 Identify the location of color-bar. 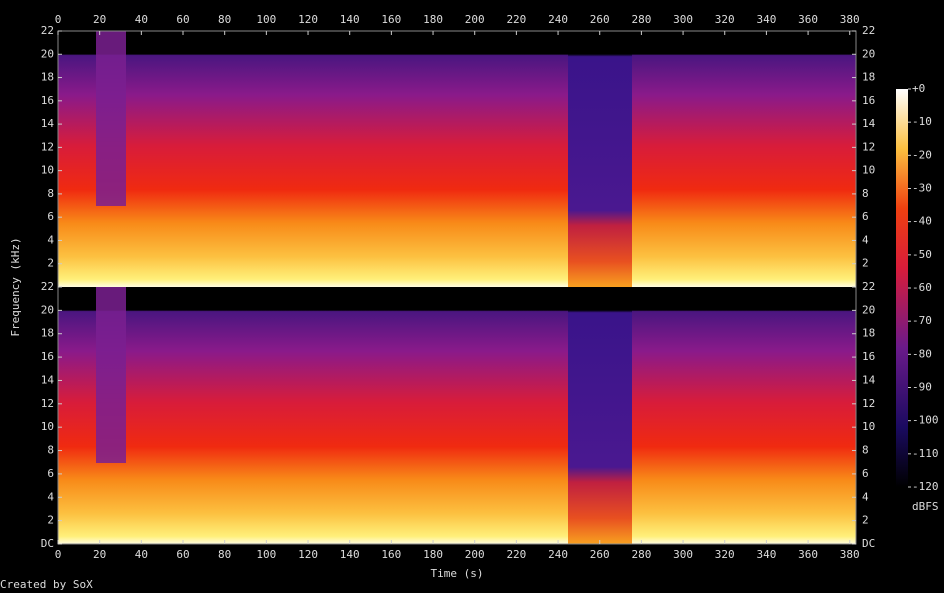
(902, 288).